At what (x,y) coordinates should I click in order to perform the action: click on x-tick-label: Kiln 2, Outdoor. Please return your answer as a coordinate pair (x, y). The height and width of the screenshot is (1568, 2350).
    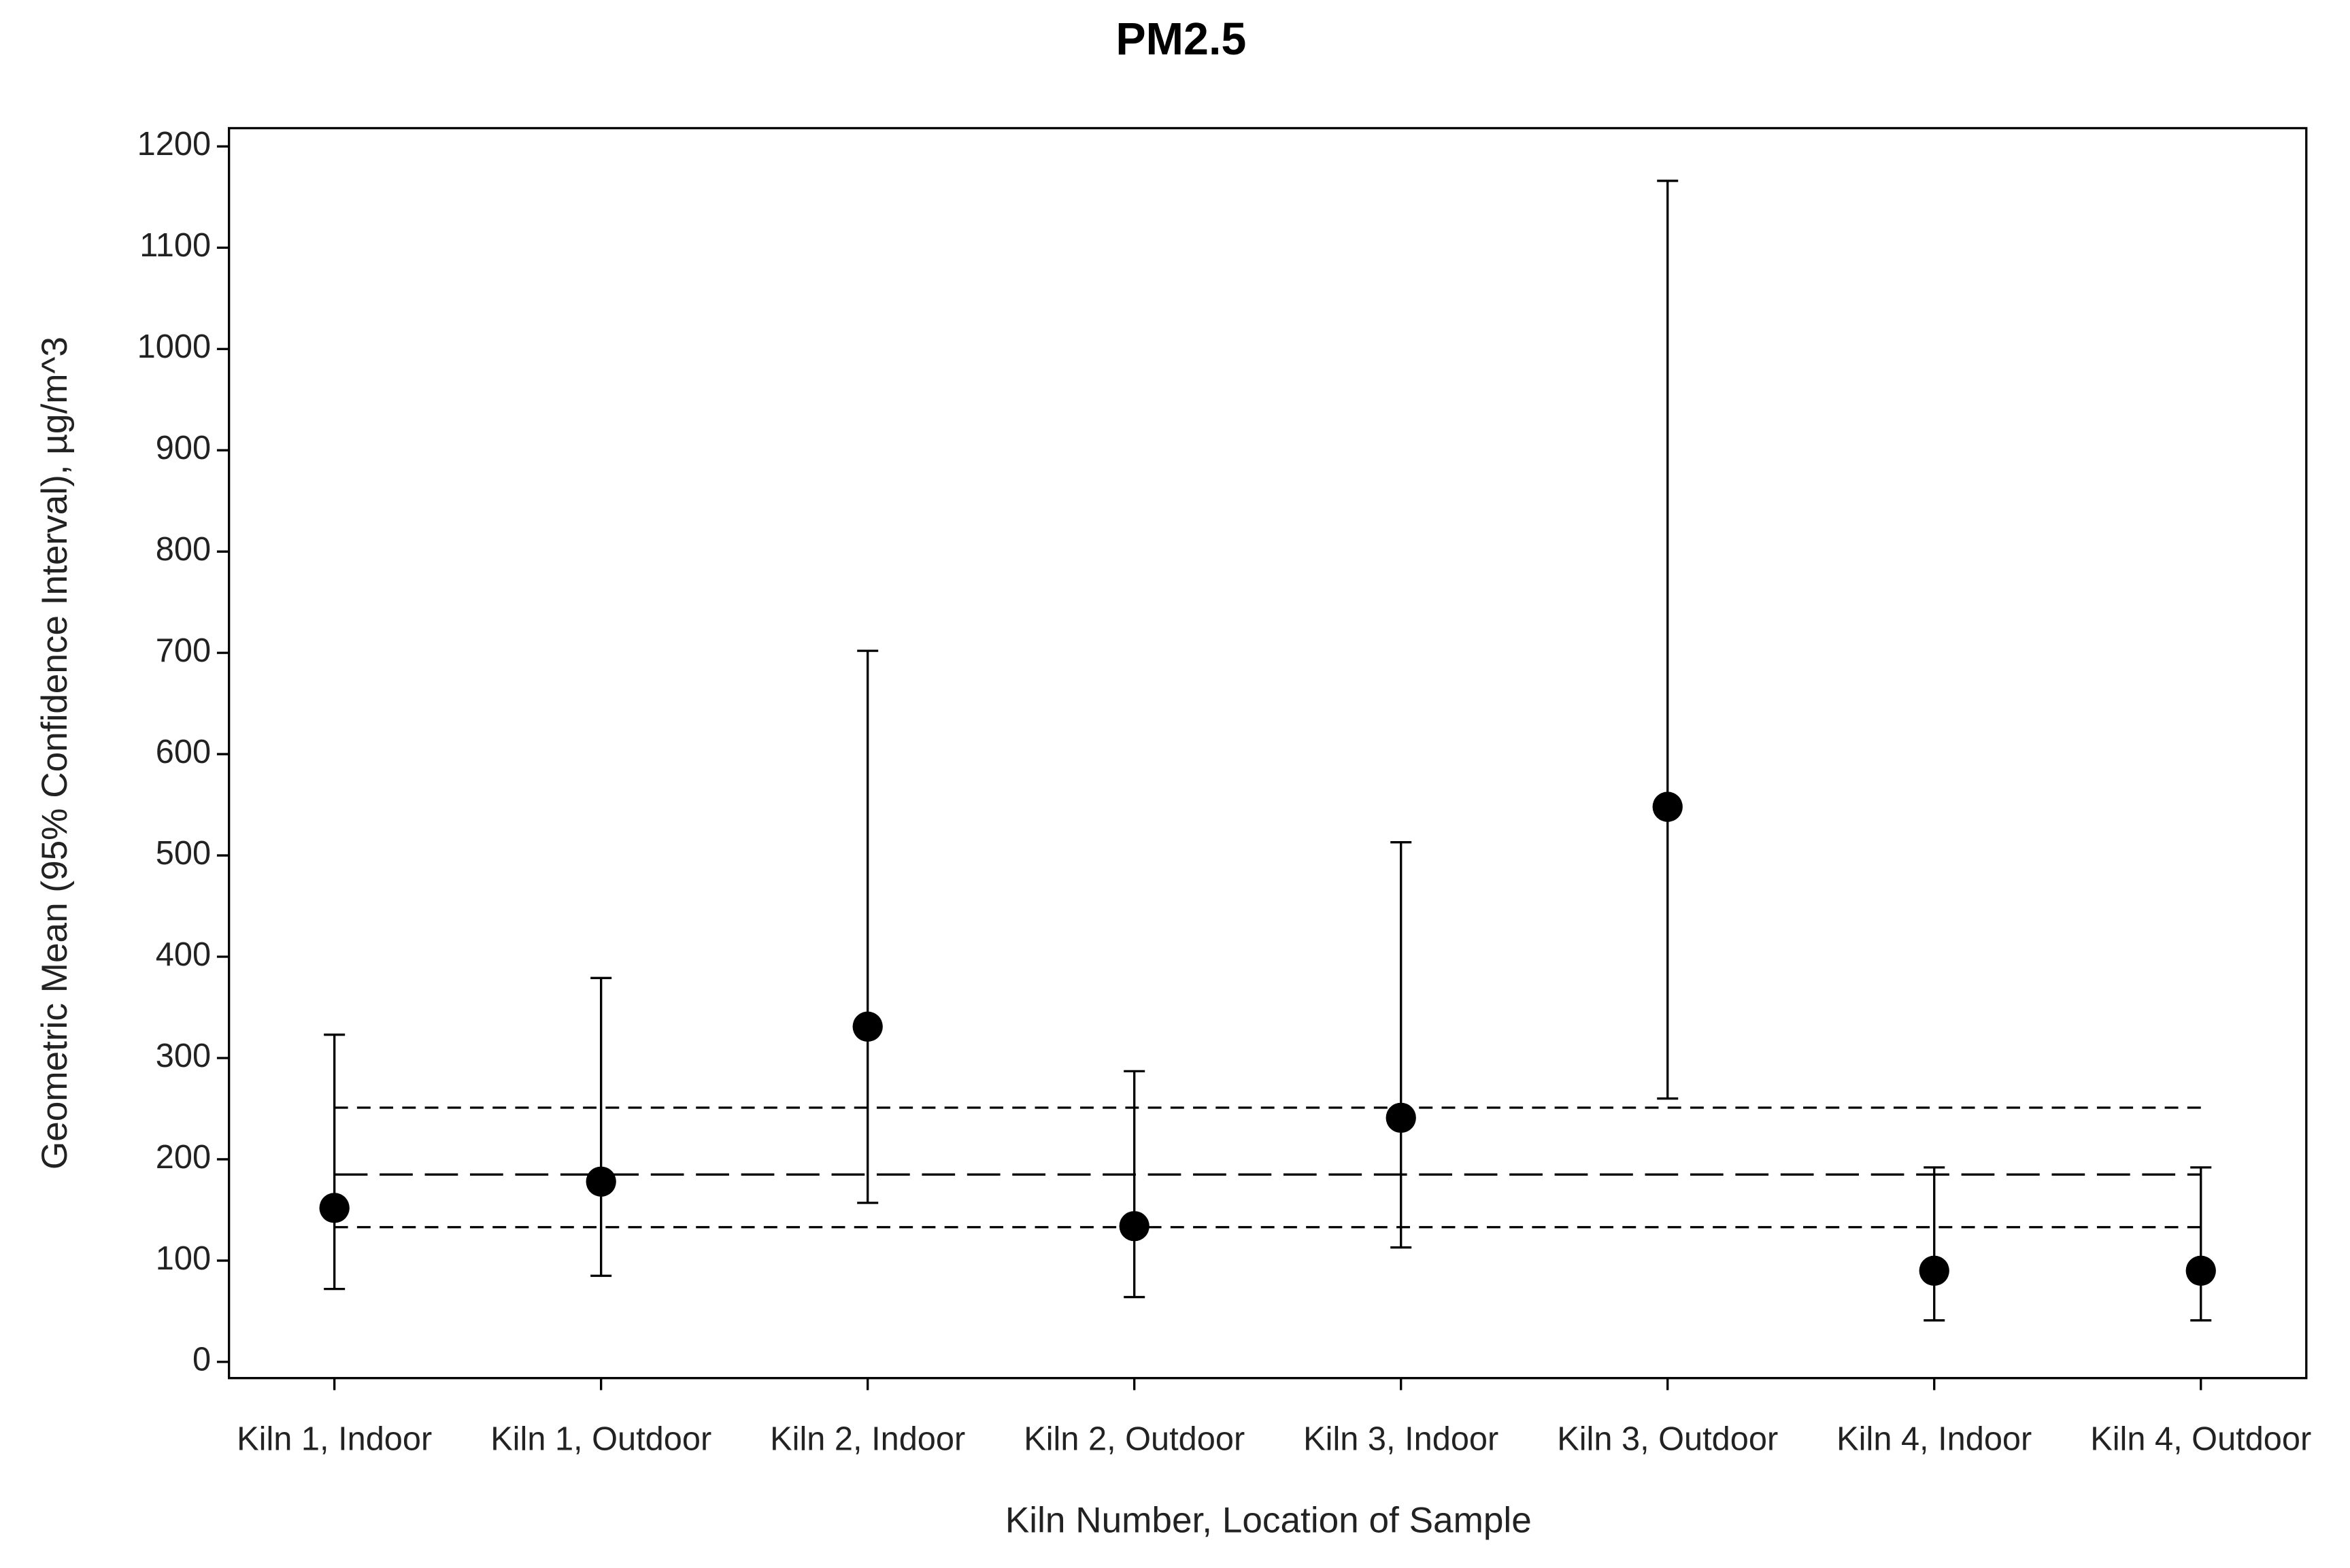
    Looking at the image, I should click on (1134, 1439).